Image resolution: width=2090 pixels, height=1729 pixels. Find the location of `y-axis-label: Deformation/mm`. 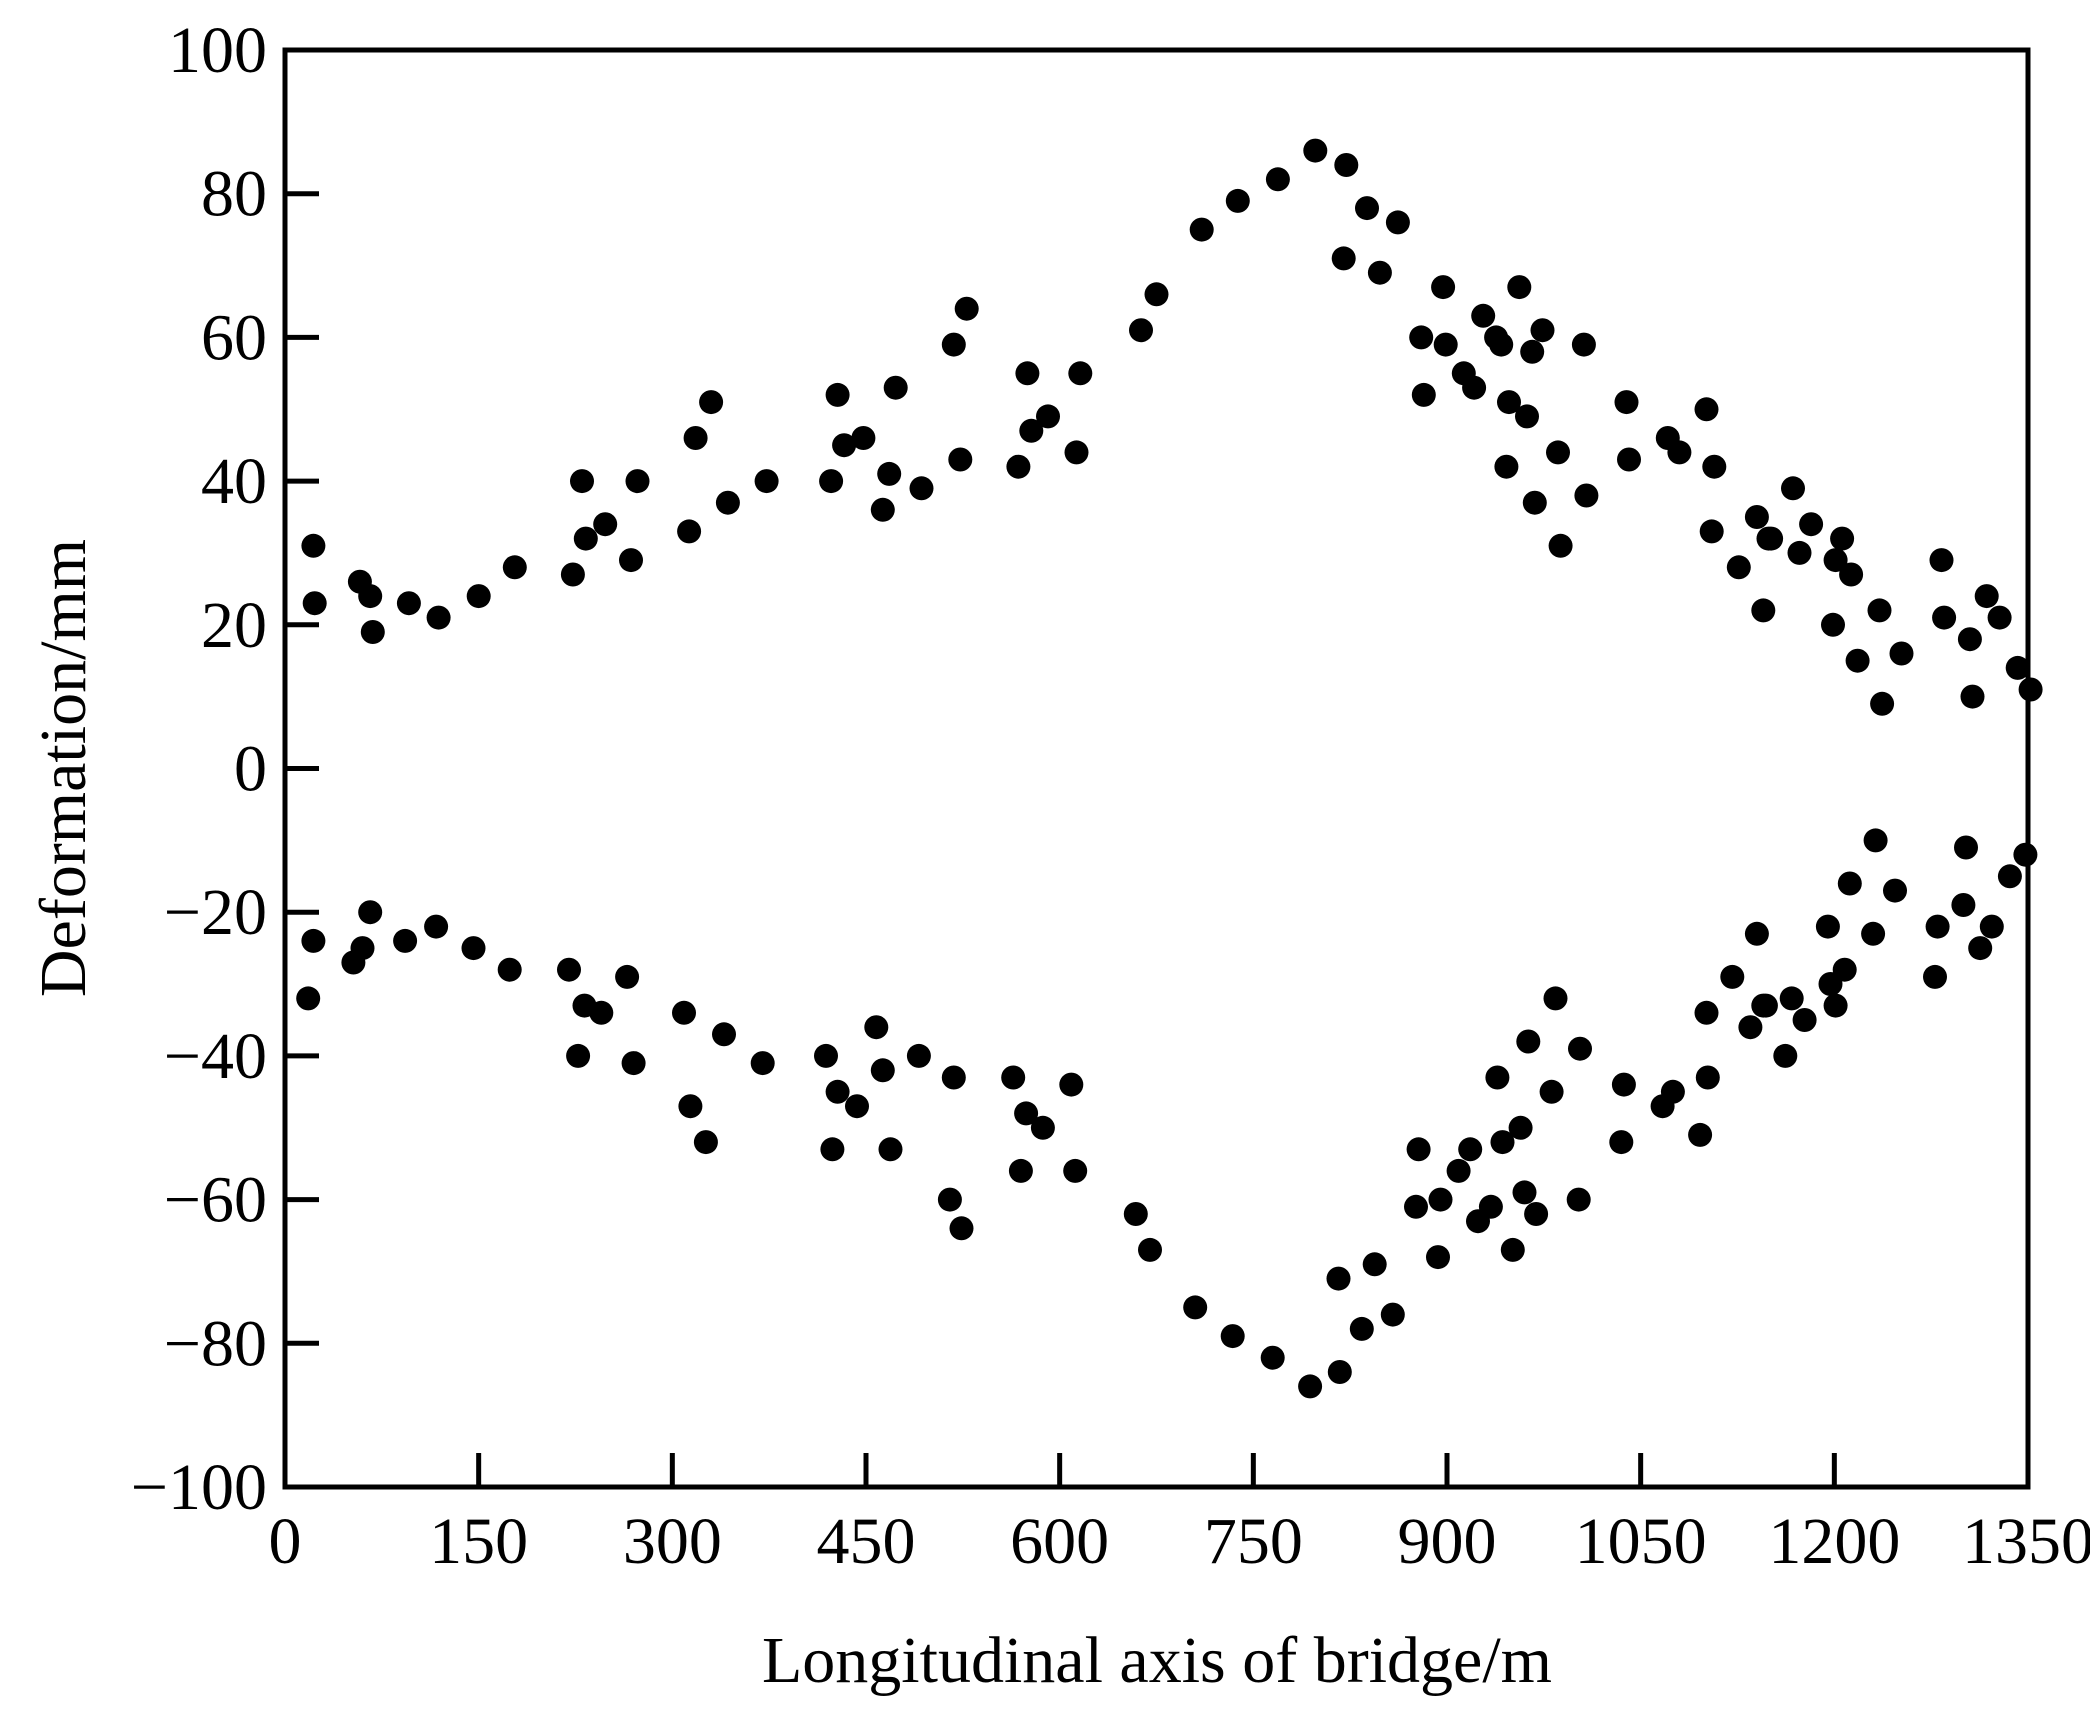

y-axis-label: Deformation/mm is located at coordinates (63, 768).